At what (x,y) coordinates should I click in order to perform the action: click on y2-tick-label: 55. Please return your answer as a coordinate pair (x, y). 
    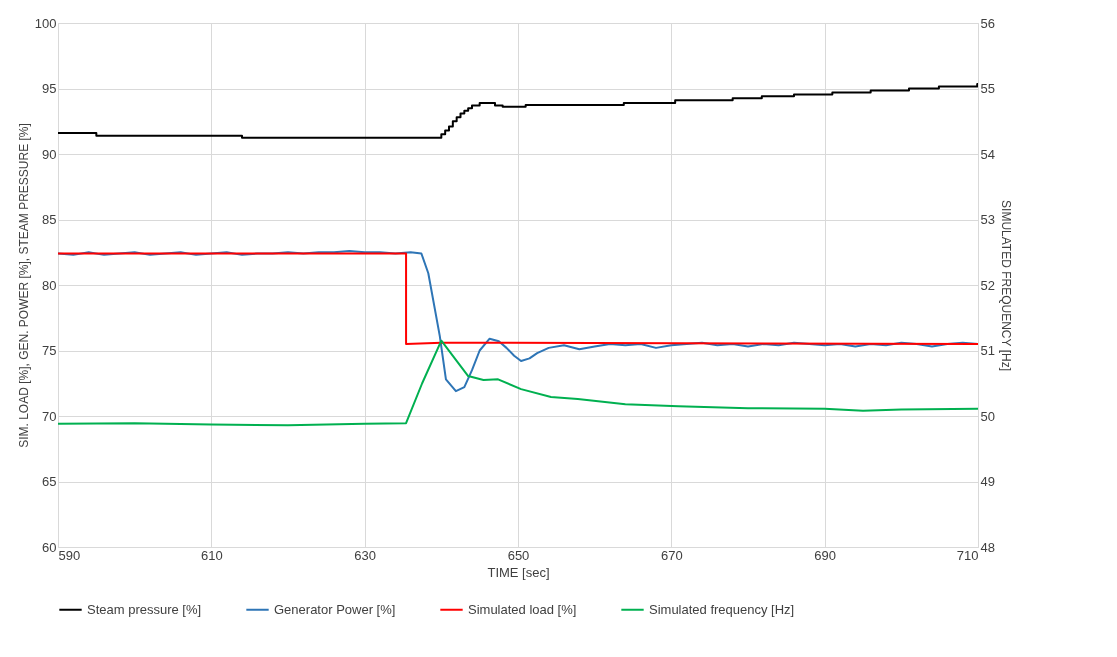
    Looking at the image, I should click on (987, 88).